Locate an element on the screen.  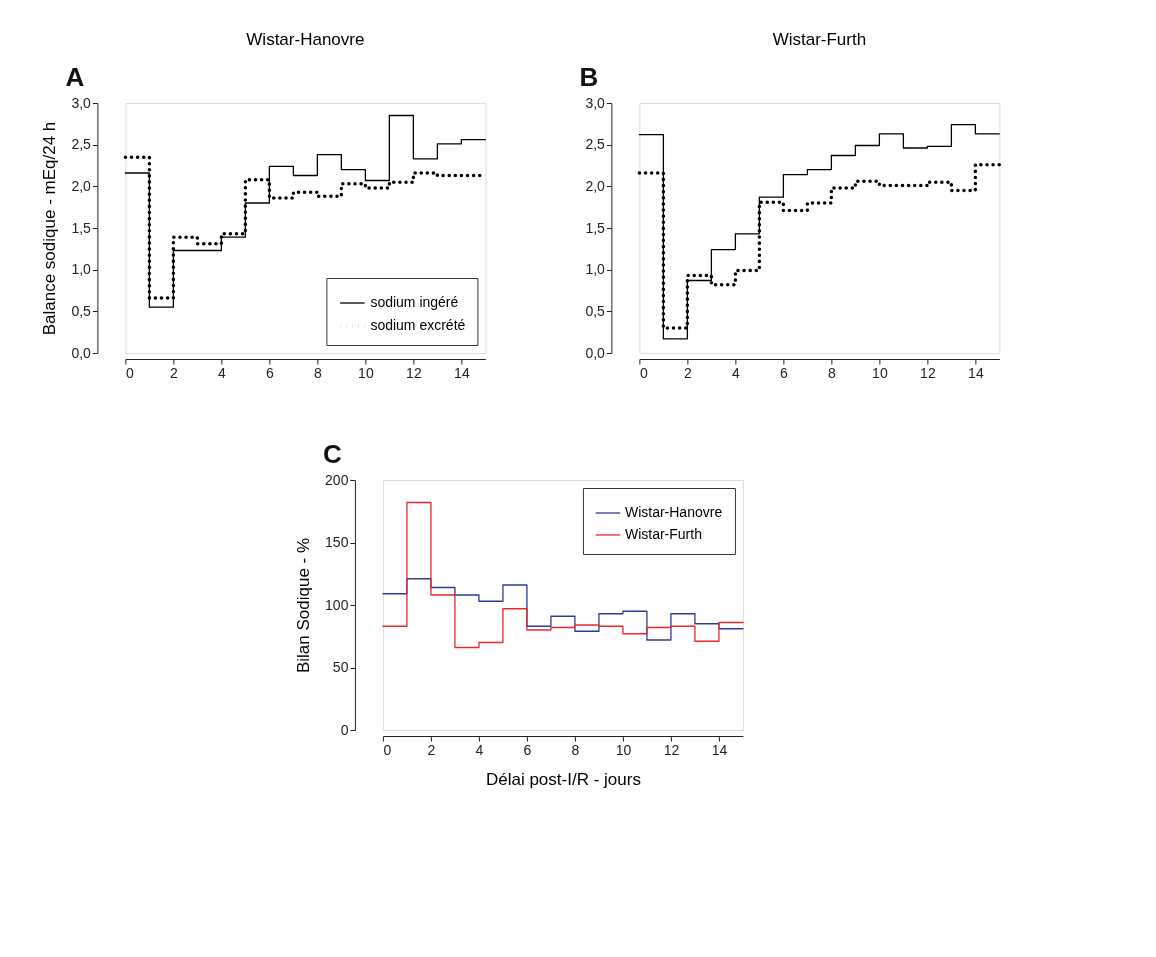
y-axis-title: Balance sodique - mEq/24 h is located at coordinates (50, 228).